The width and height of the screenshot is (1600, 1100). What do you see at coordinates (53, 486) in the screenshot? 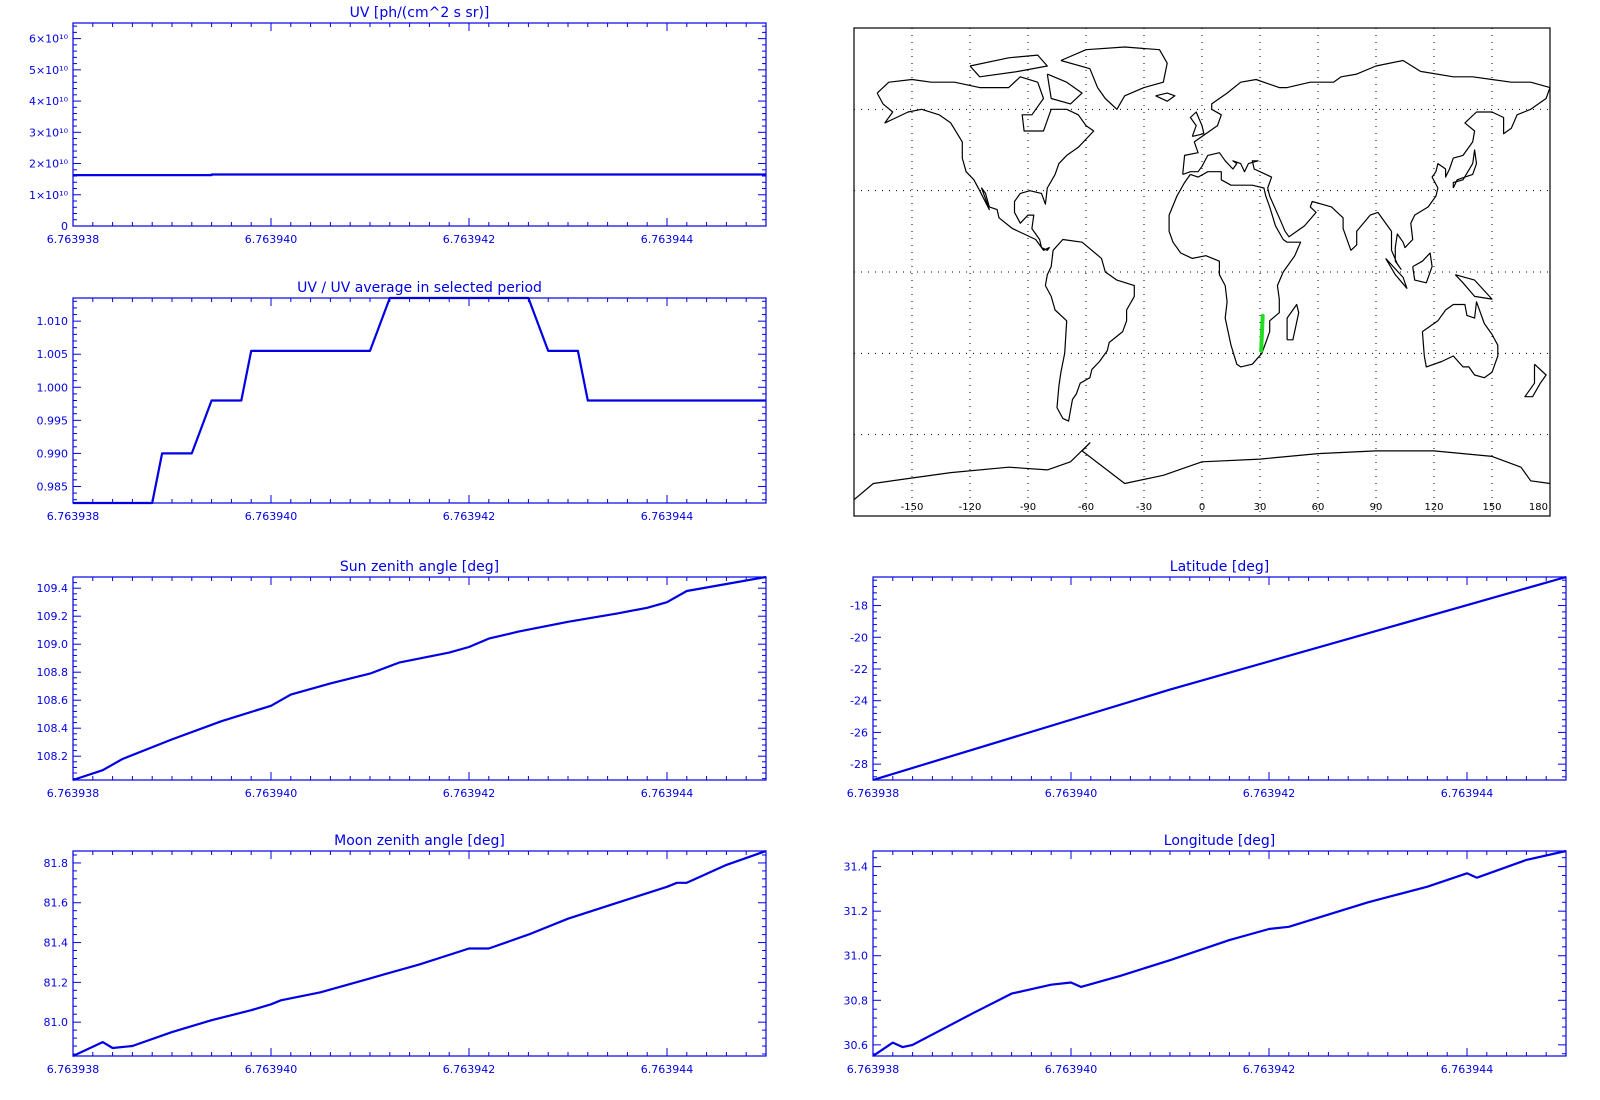
I see `y-tick-label: 0.985` at bounding box center [53, 486].